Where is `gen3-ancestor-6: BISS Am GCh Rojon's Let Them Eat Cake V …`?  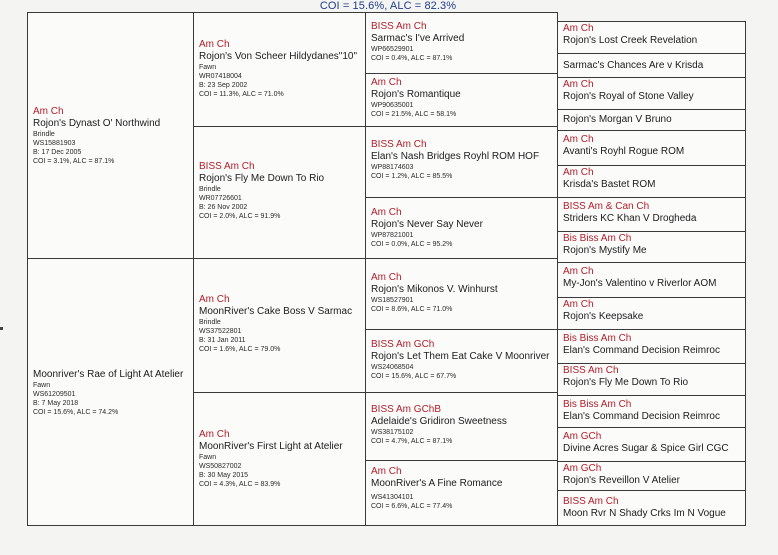 gen3-ancestor-6: BISS Am GCh Rojon's Let Them Eat Cake V … is located at coordinates (461, 361).